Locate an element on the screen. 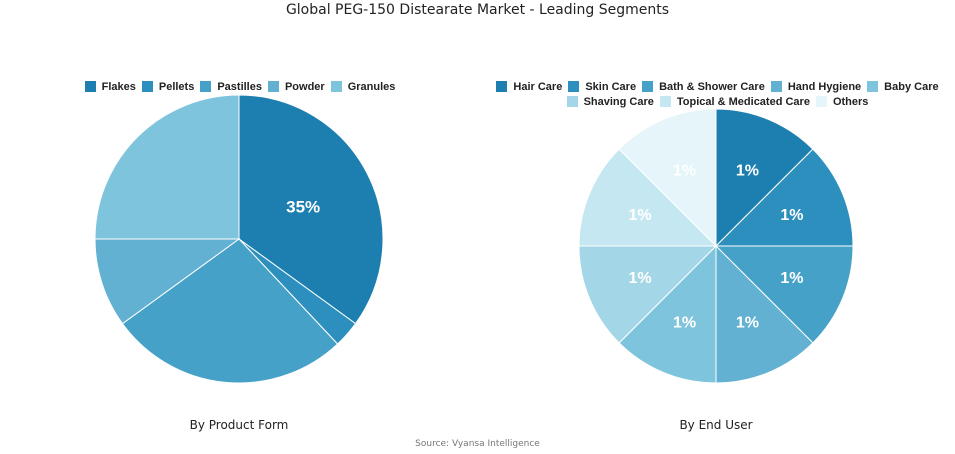  legend-label: Pastilles is located at coordinates (239, 86).